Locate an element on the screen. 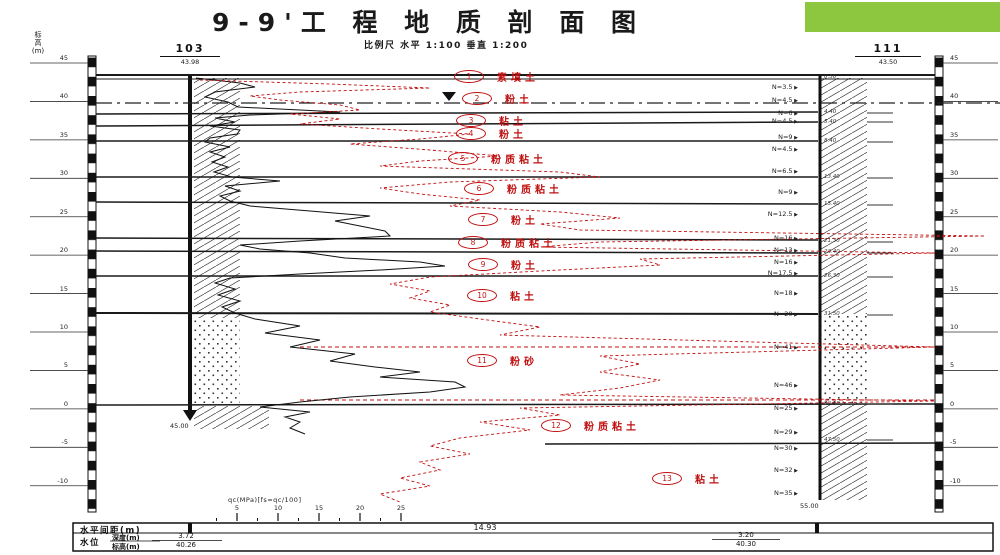 The width and height of the screenshot is (1000, 555). n-value-label: N=13 ▶ is located at coordinates (763, 250).